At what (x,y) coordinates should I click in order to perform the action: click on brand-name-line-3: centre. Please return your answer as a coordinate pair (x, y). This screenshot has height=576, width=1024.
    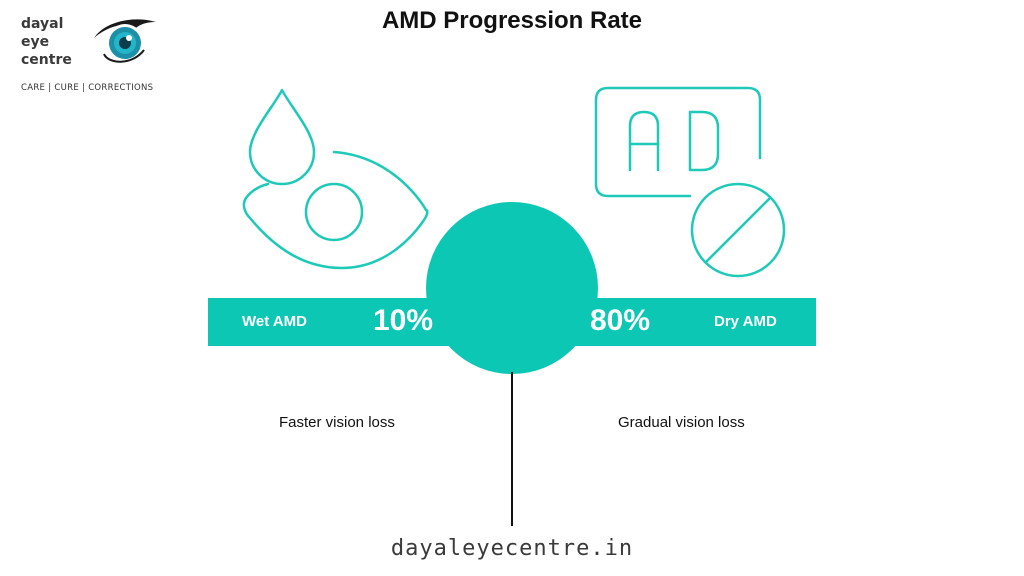
    Looking at the image, I should click on (46, 60).